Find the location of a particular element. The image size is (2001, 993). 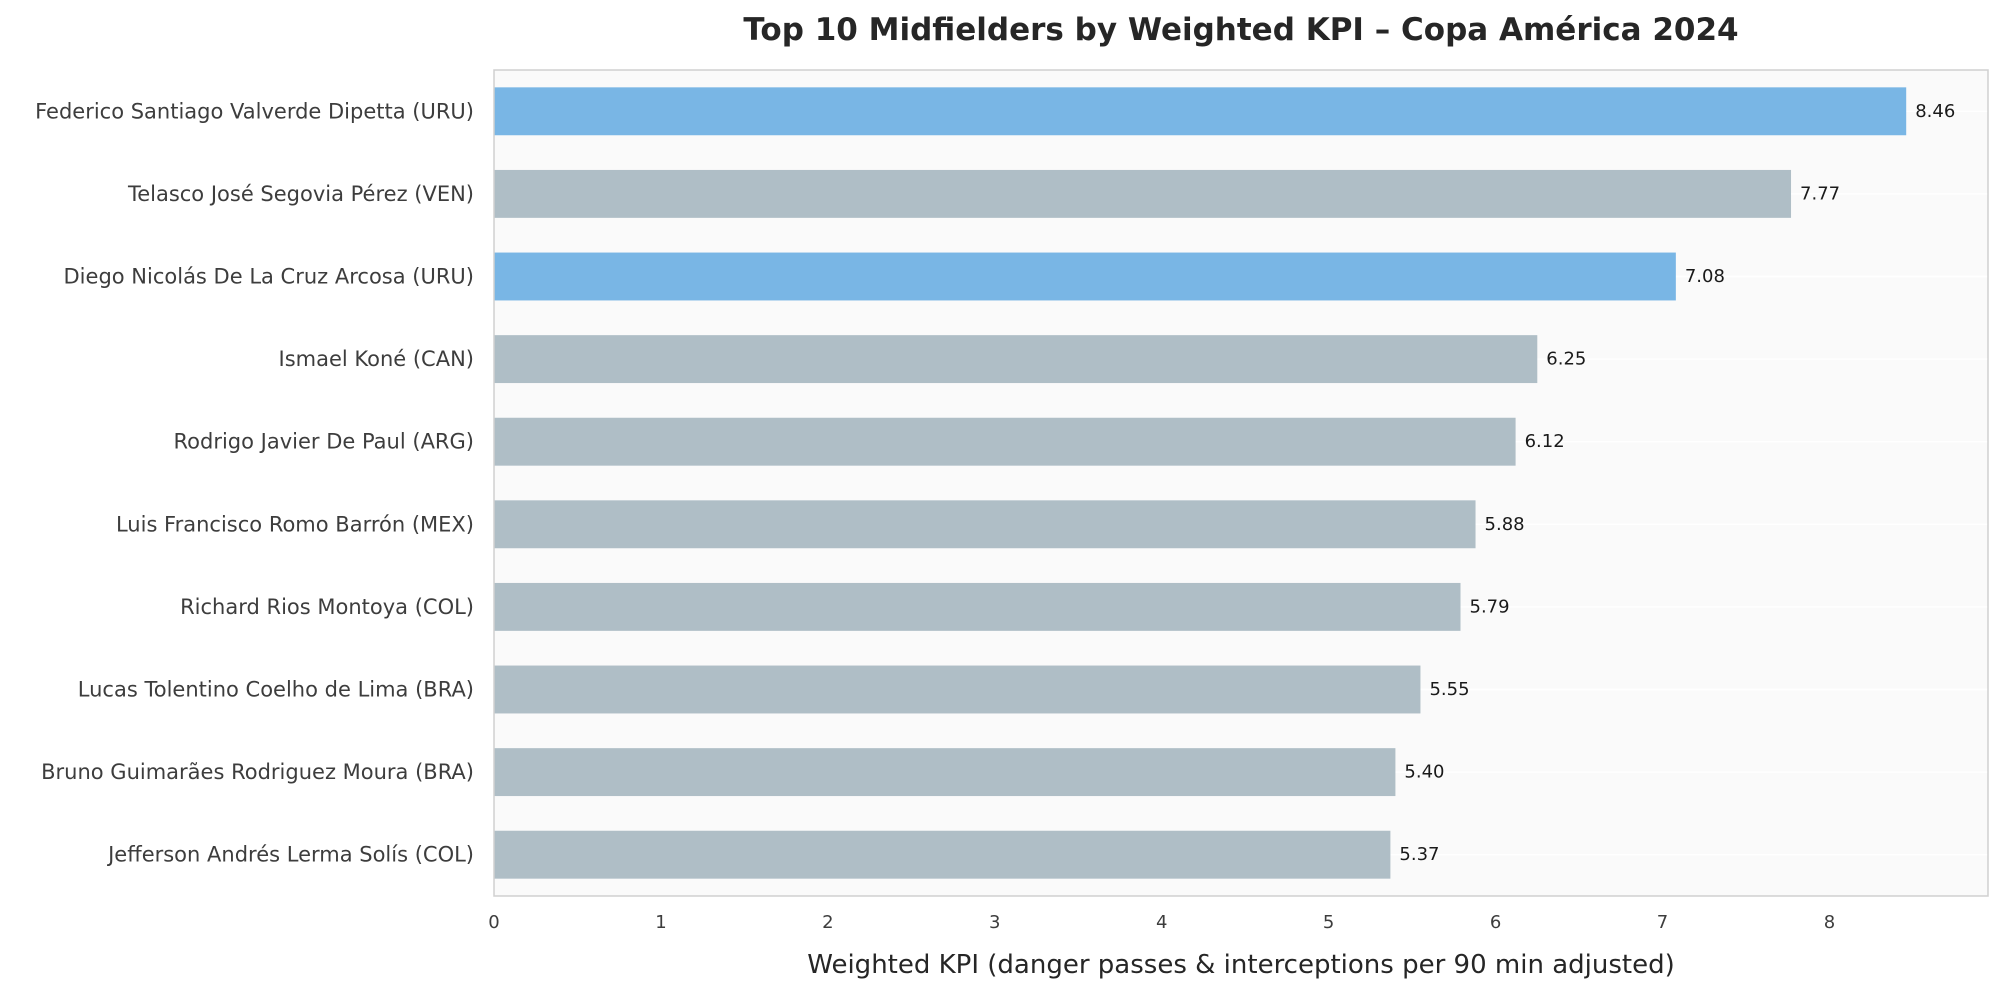

x-tick-labels: 0 1 2 3 4 5 6 7 8 is located at coordinates (1161, 922).